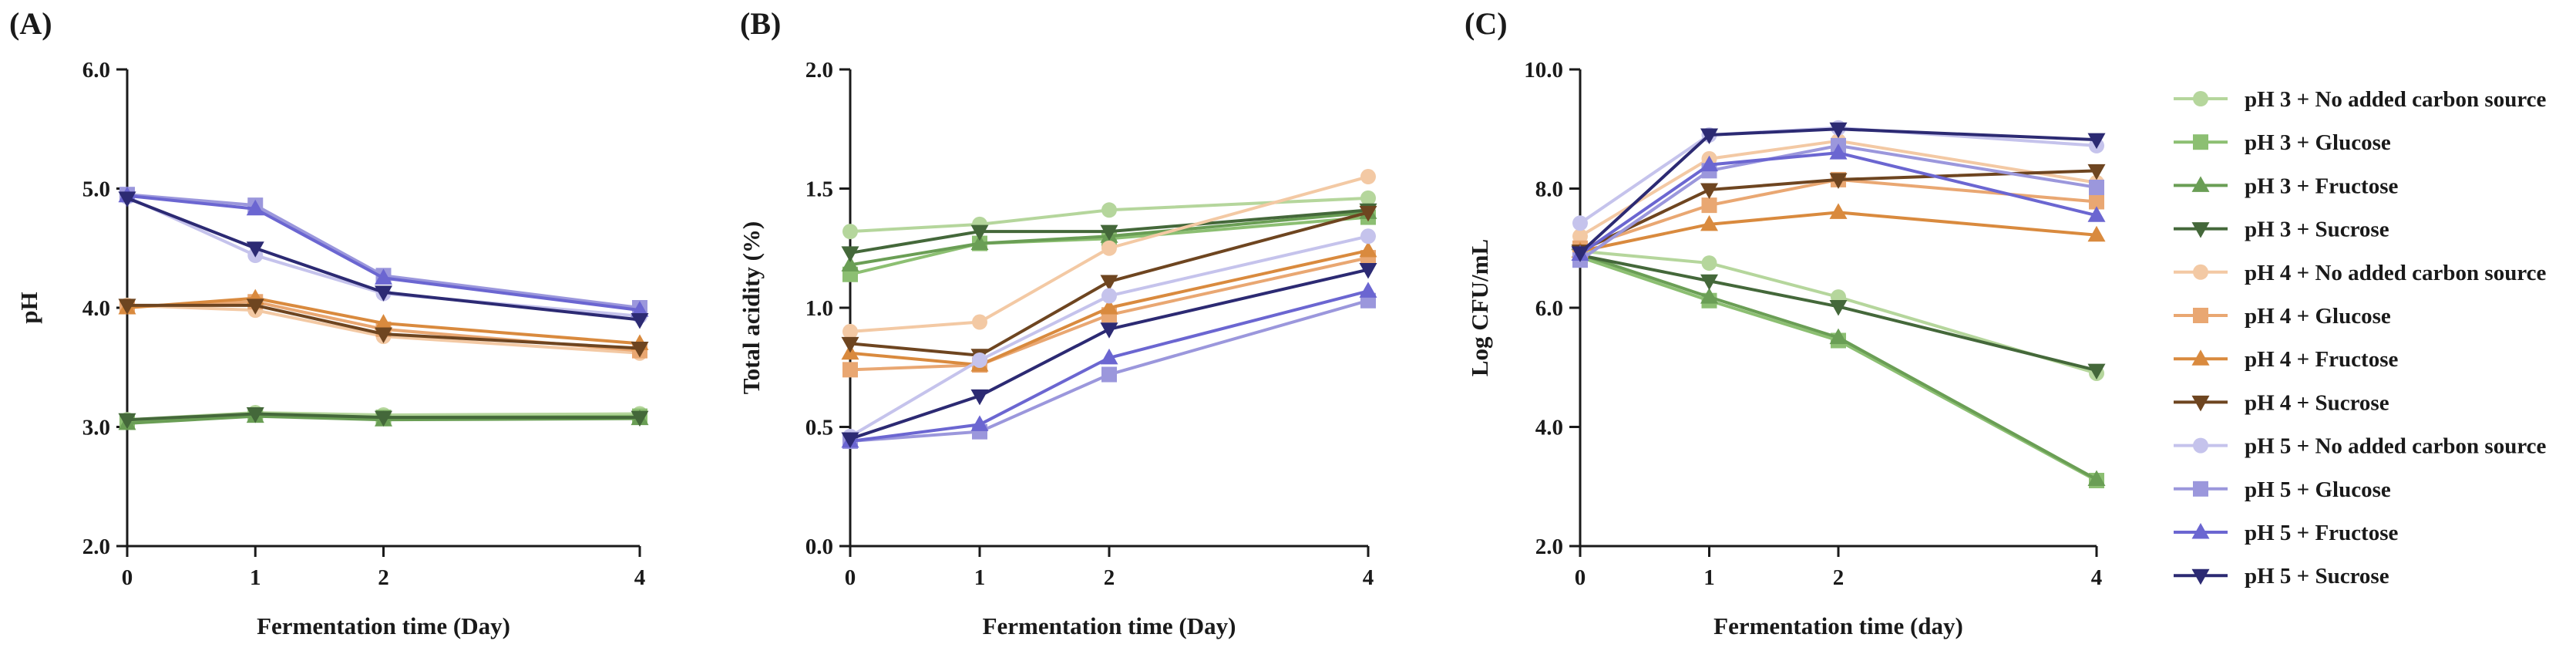  Describe the element at coordinates (2096, 234) in the screenshot. I see `panel-c-series-ph-4-fructose-point` at that location.